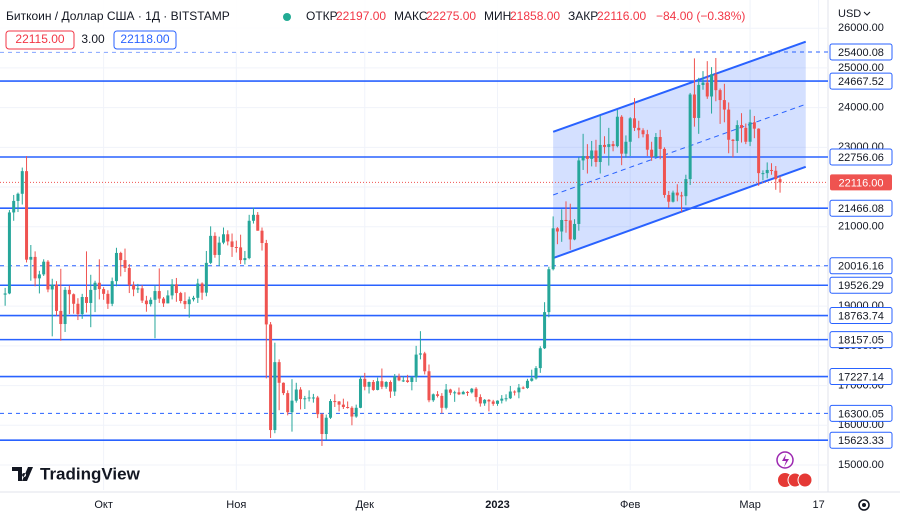  I want to click on sell-box, so click(40, 40).